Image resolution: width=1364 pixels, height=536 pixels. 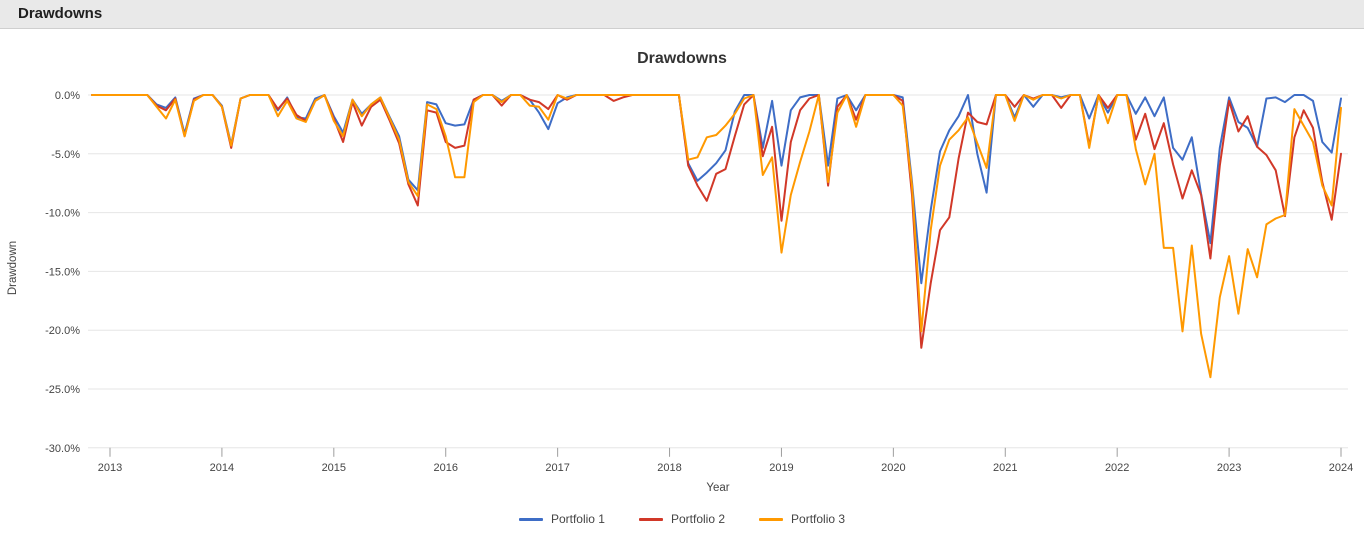 I want to click on x-tick-label: 2016, so click(x=445, y=468).